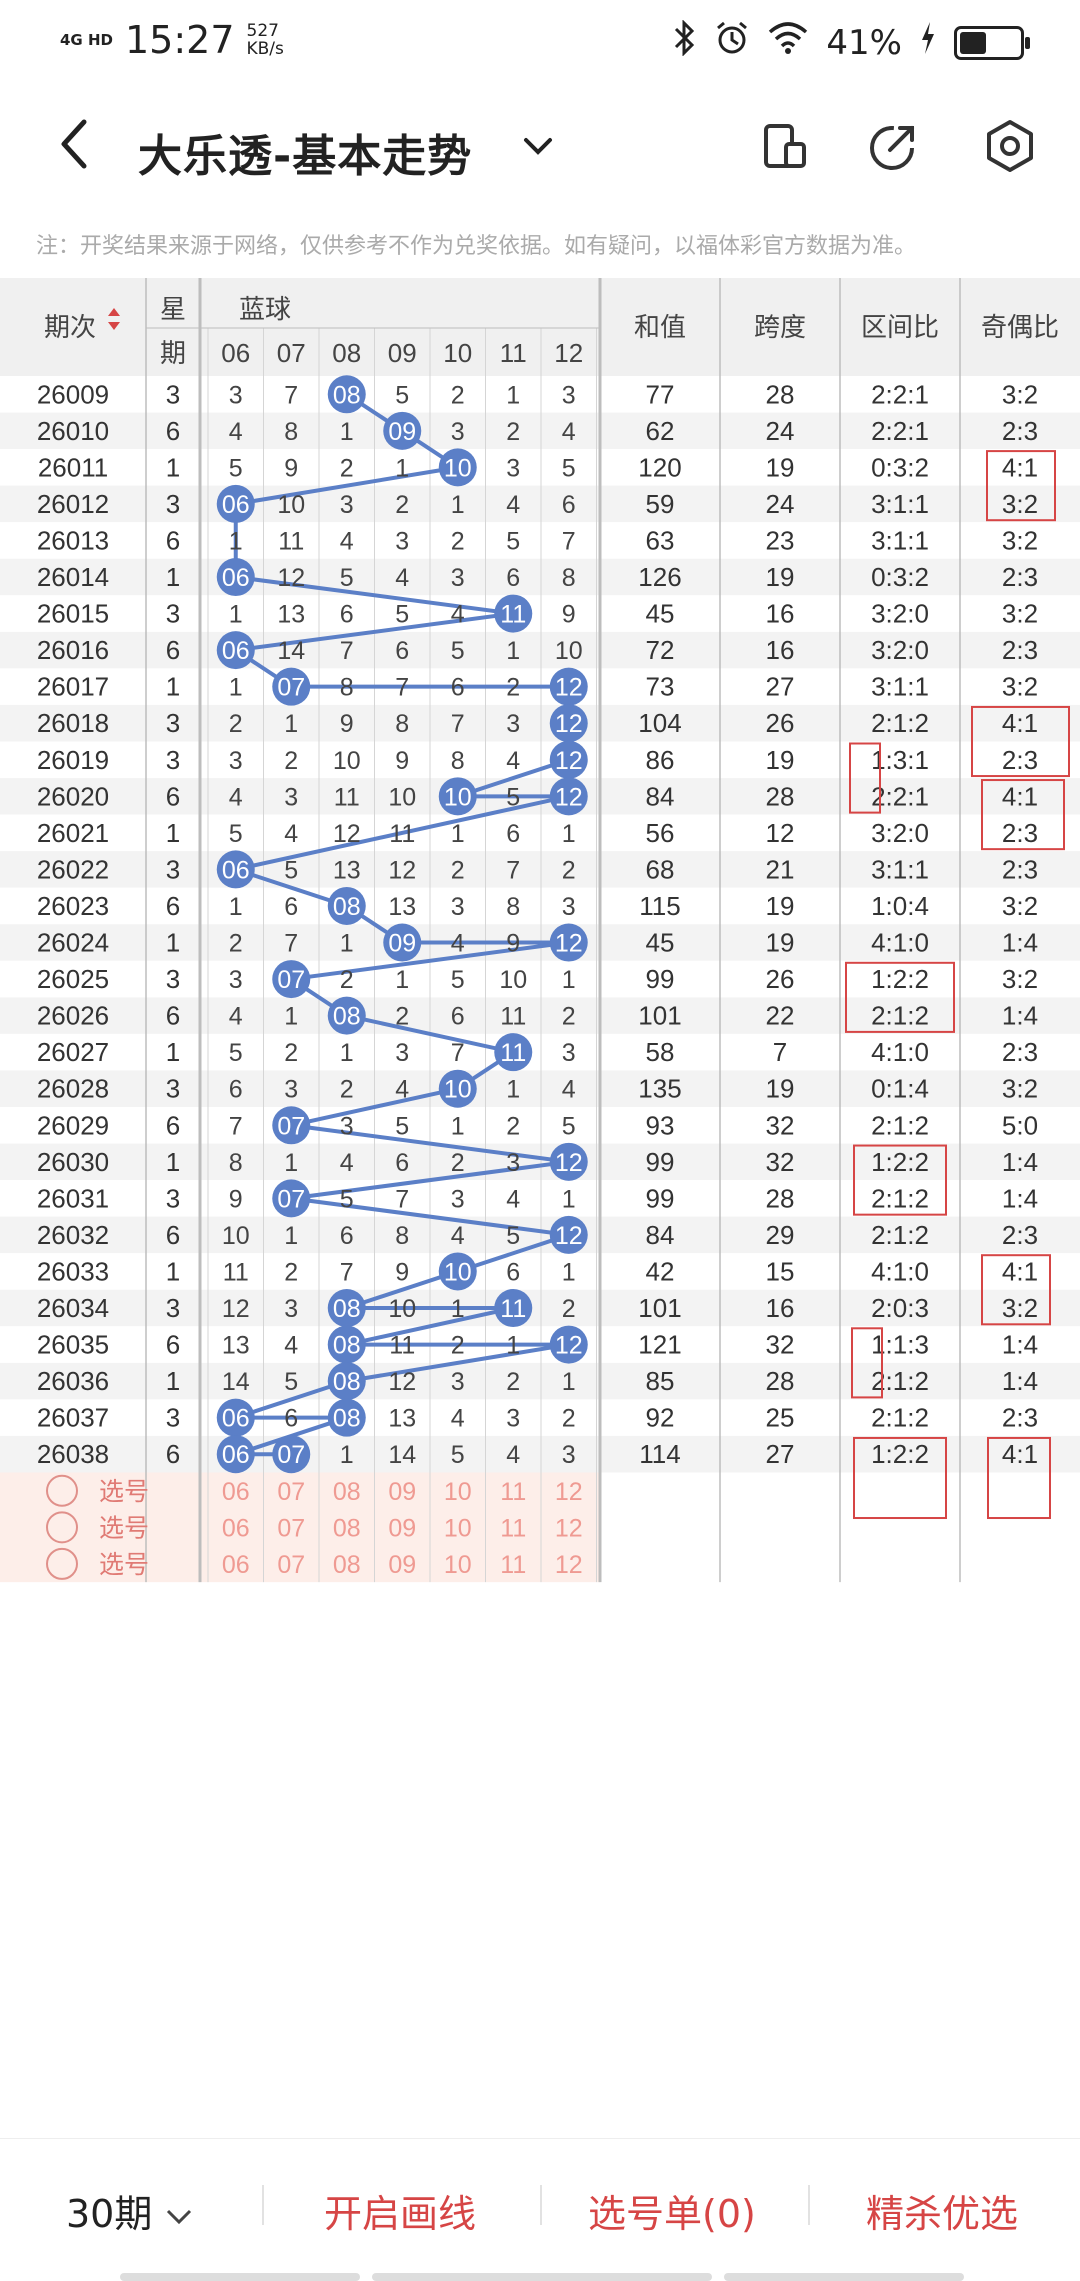 This screenshot has width=1080, height=2281. What do you see at coordinates (73, 796) in the screenshot?
I see `issue-cell: 26020` at bounding box center [73, 796].